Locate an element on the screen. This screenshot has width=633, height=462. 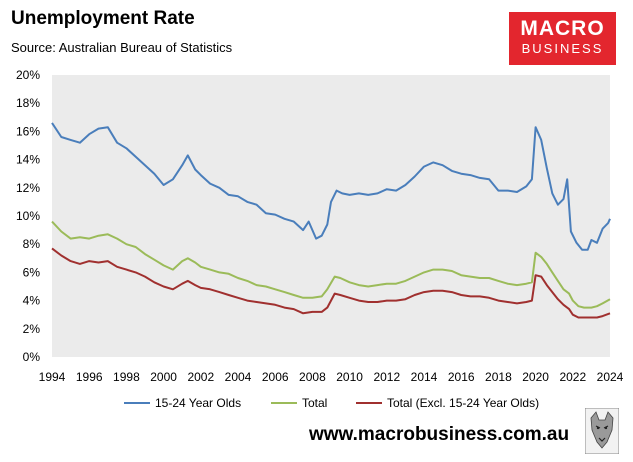
y-tick-label: 4% is located at coordinates (32, 301).